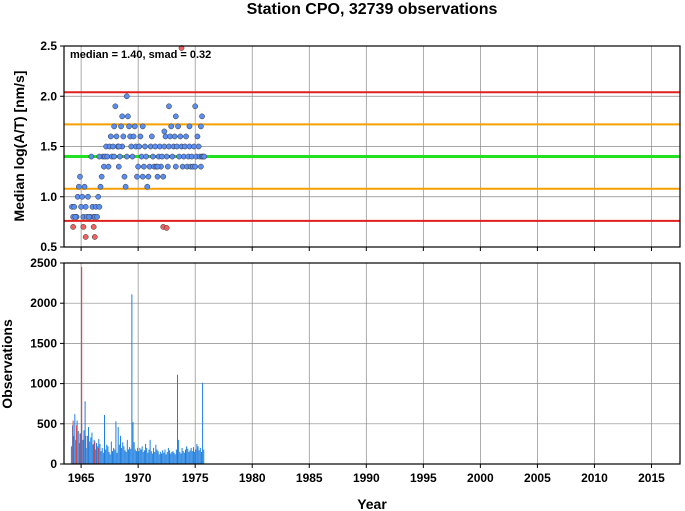 This screenshot has height=511, width=685. What do you see at coordinates (48, 147) in the screenshot?
I see `y-tick-label: 1.5` at bounding box center [48, 147].